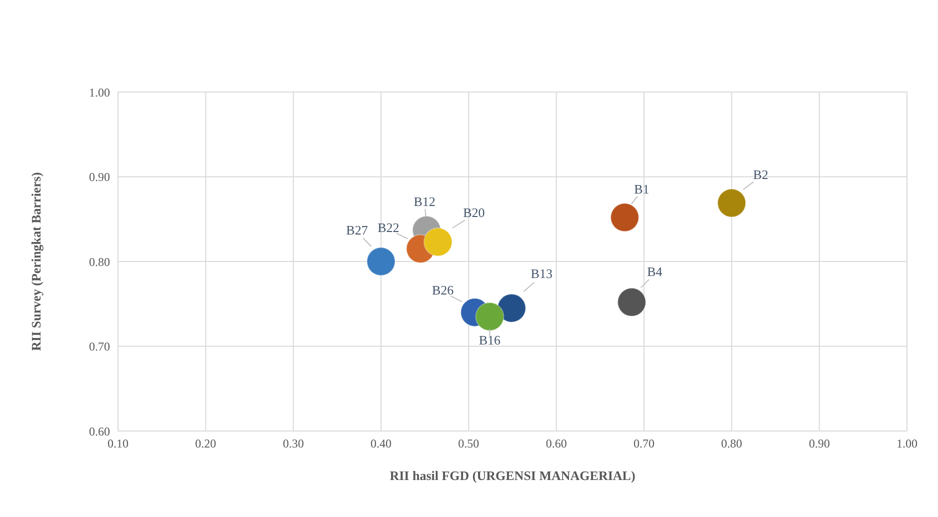 This screenshot has height=517, width=938. Describe the element at coordinates (99, 177) in the screenshot. I see `y-tick-label: 0.90` at that location.